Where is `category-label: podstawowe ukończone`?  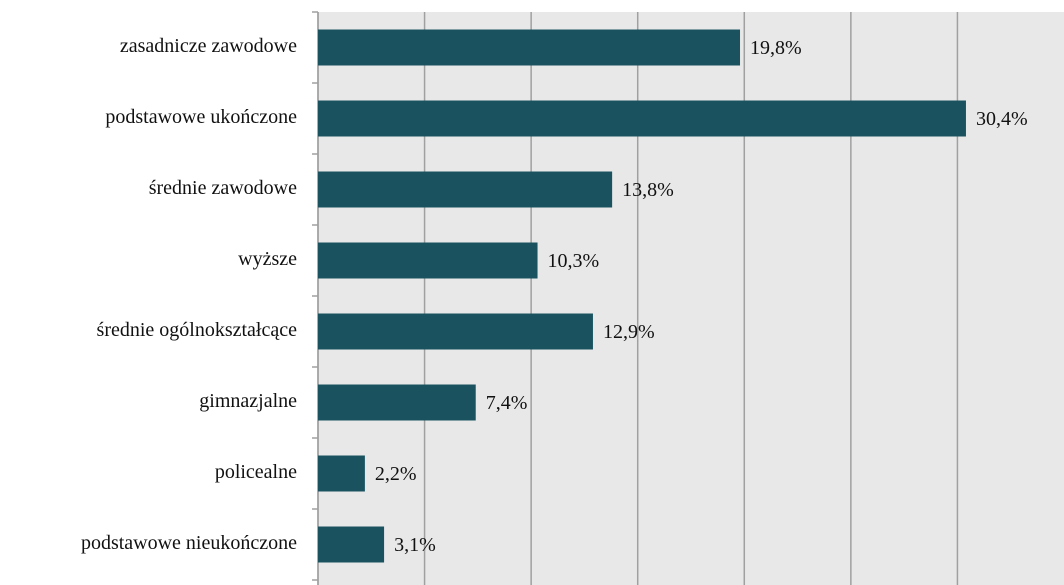
category-label: podstawowe ukończone is located at coordinates (201, 117).